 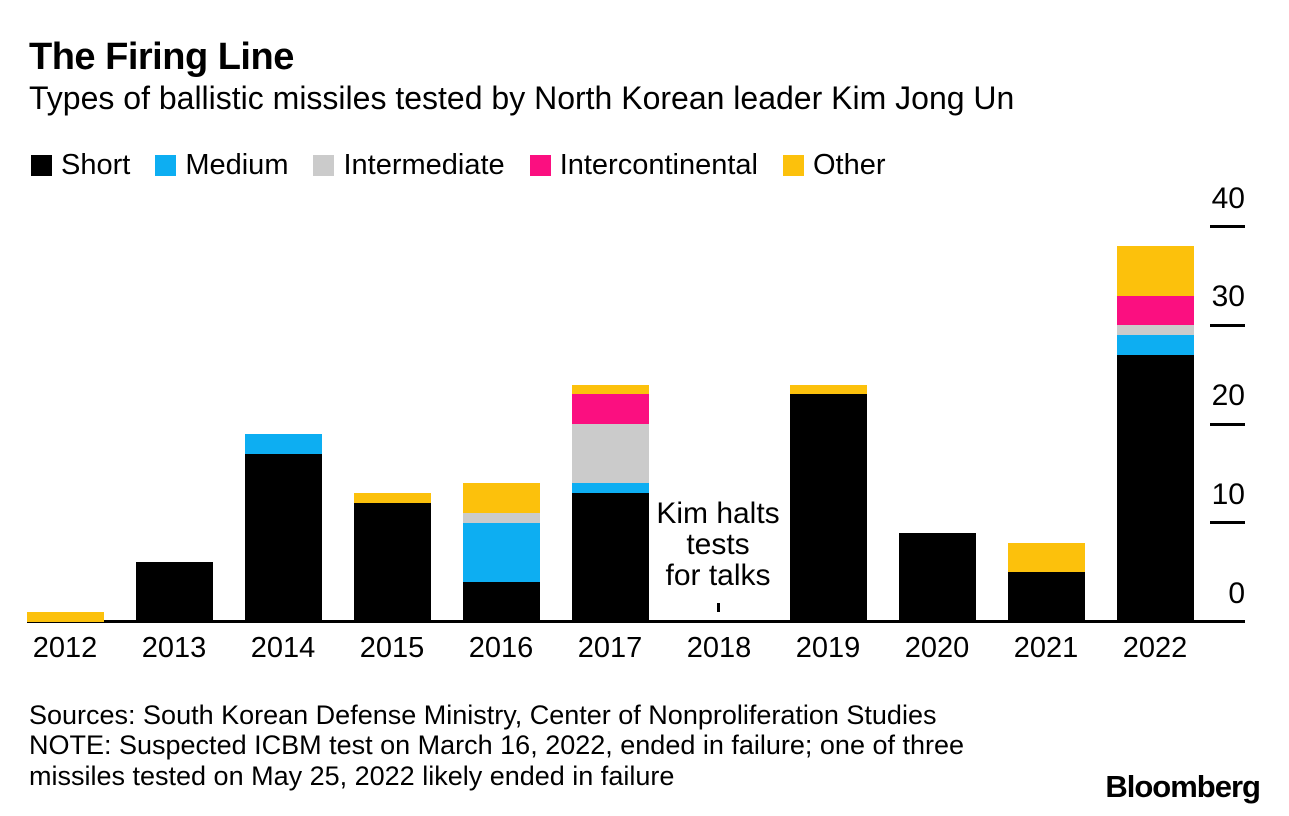 I want to click on bar-segment-2021-other, so click(x=1046, y=557).